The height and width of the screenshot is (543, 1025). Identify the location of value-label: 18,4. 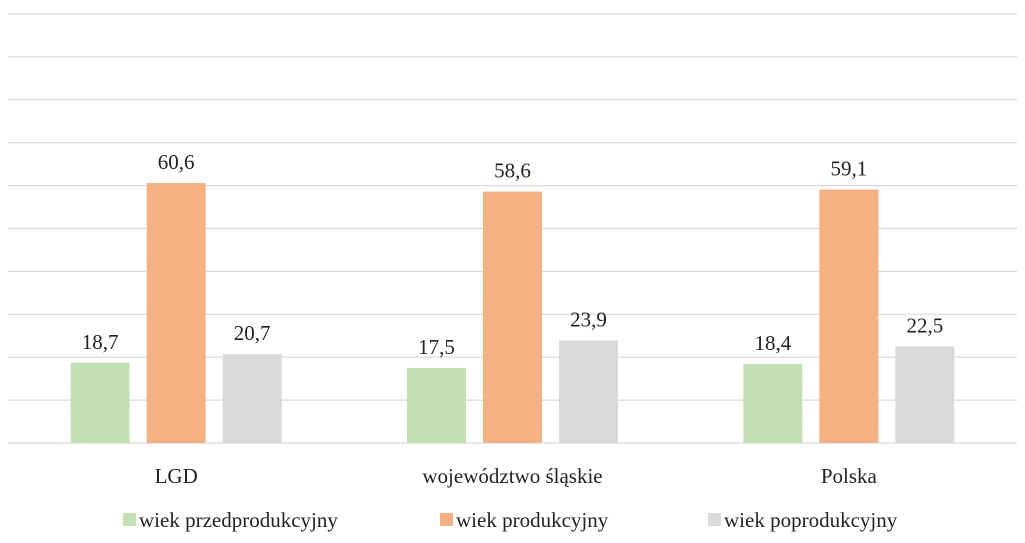
(772, 343).